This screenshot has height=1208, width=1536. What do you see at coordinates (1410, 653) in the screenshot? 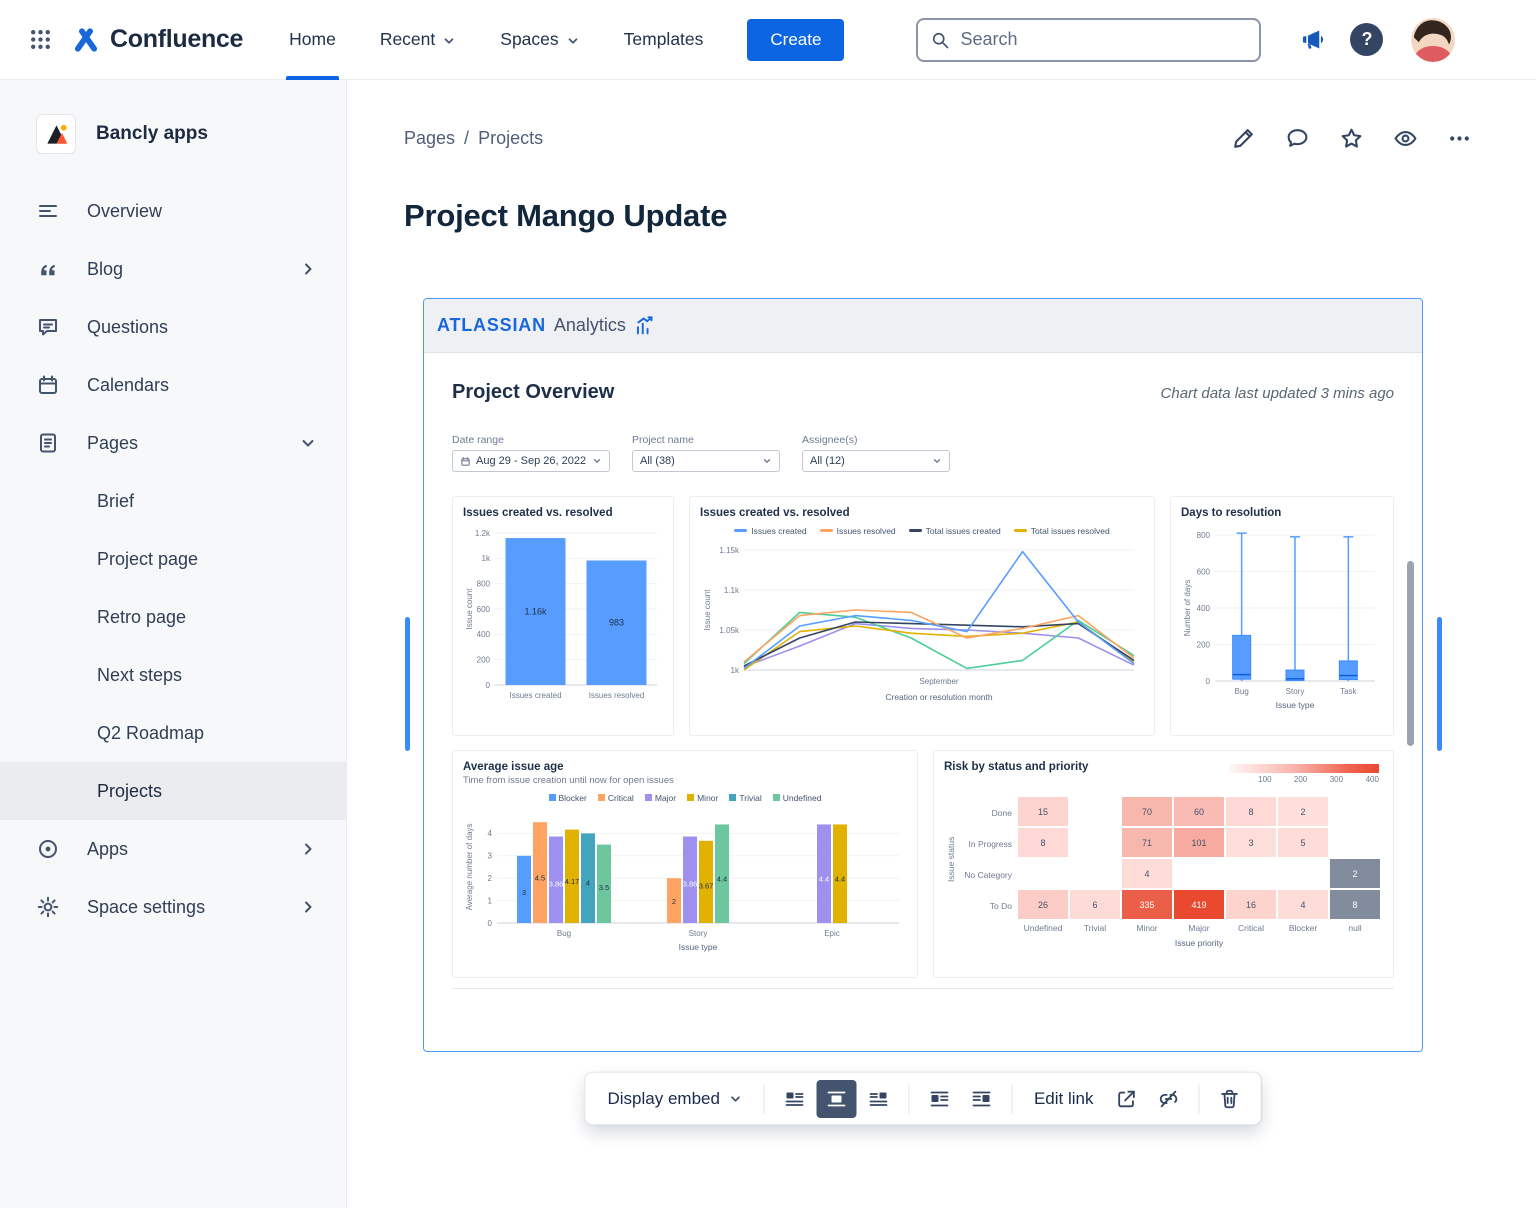
I see `embed-scrollbar` at bounding box center [1410, 653].